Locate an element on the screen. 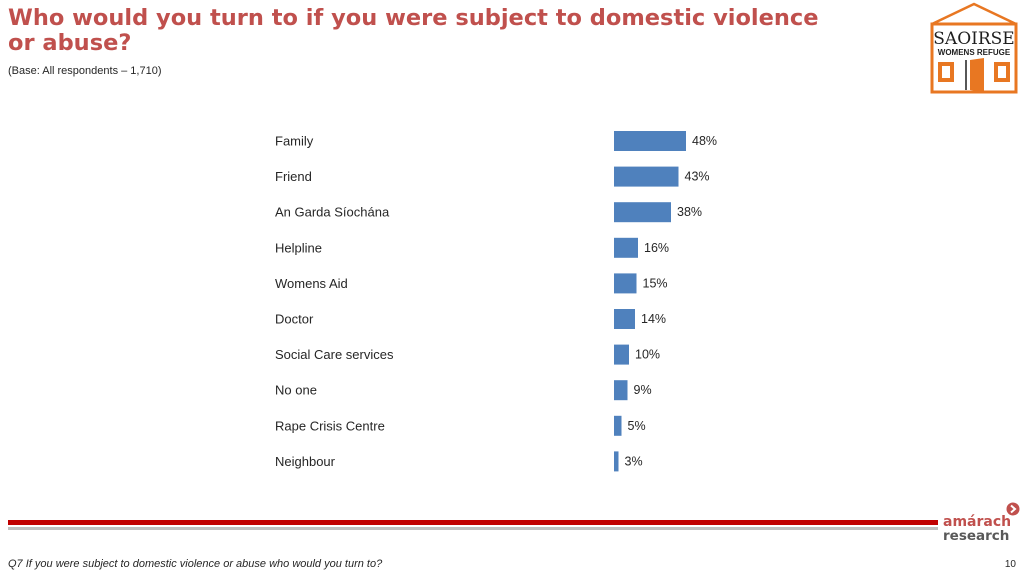 Image resolution: width=1024 pixels, height=576 pixels. amarach-brand-line2: research is located at coordinates (976, 536).